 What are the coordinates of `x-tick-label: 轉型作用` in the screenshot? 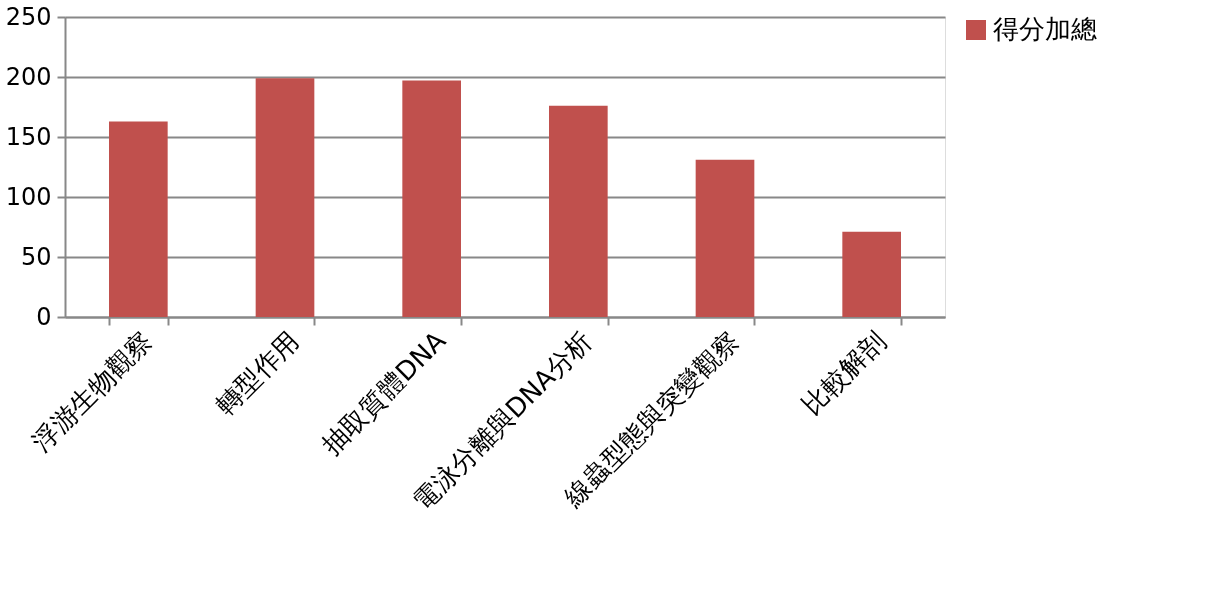 It's located at (257, 373).